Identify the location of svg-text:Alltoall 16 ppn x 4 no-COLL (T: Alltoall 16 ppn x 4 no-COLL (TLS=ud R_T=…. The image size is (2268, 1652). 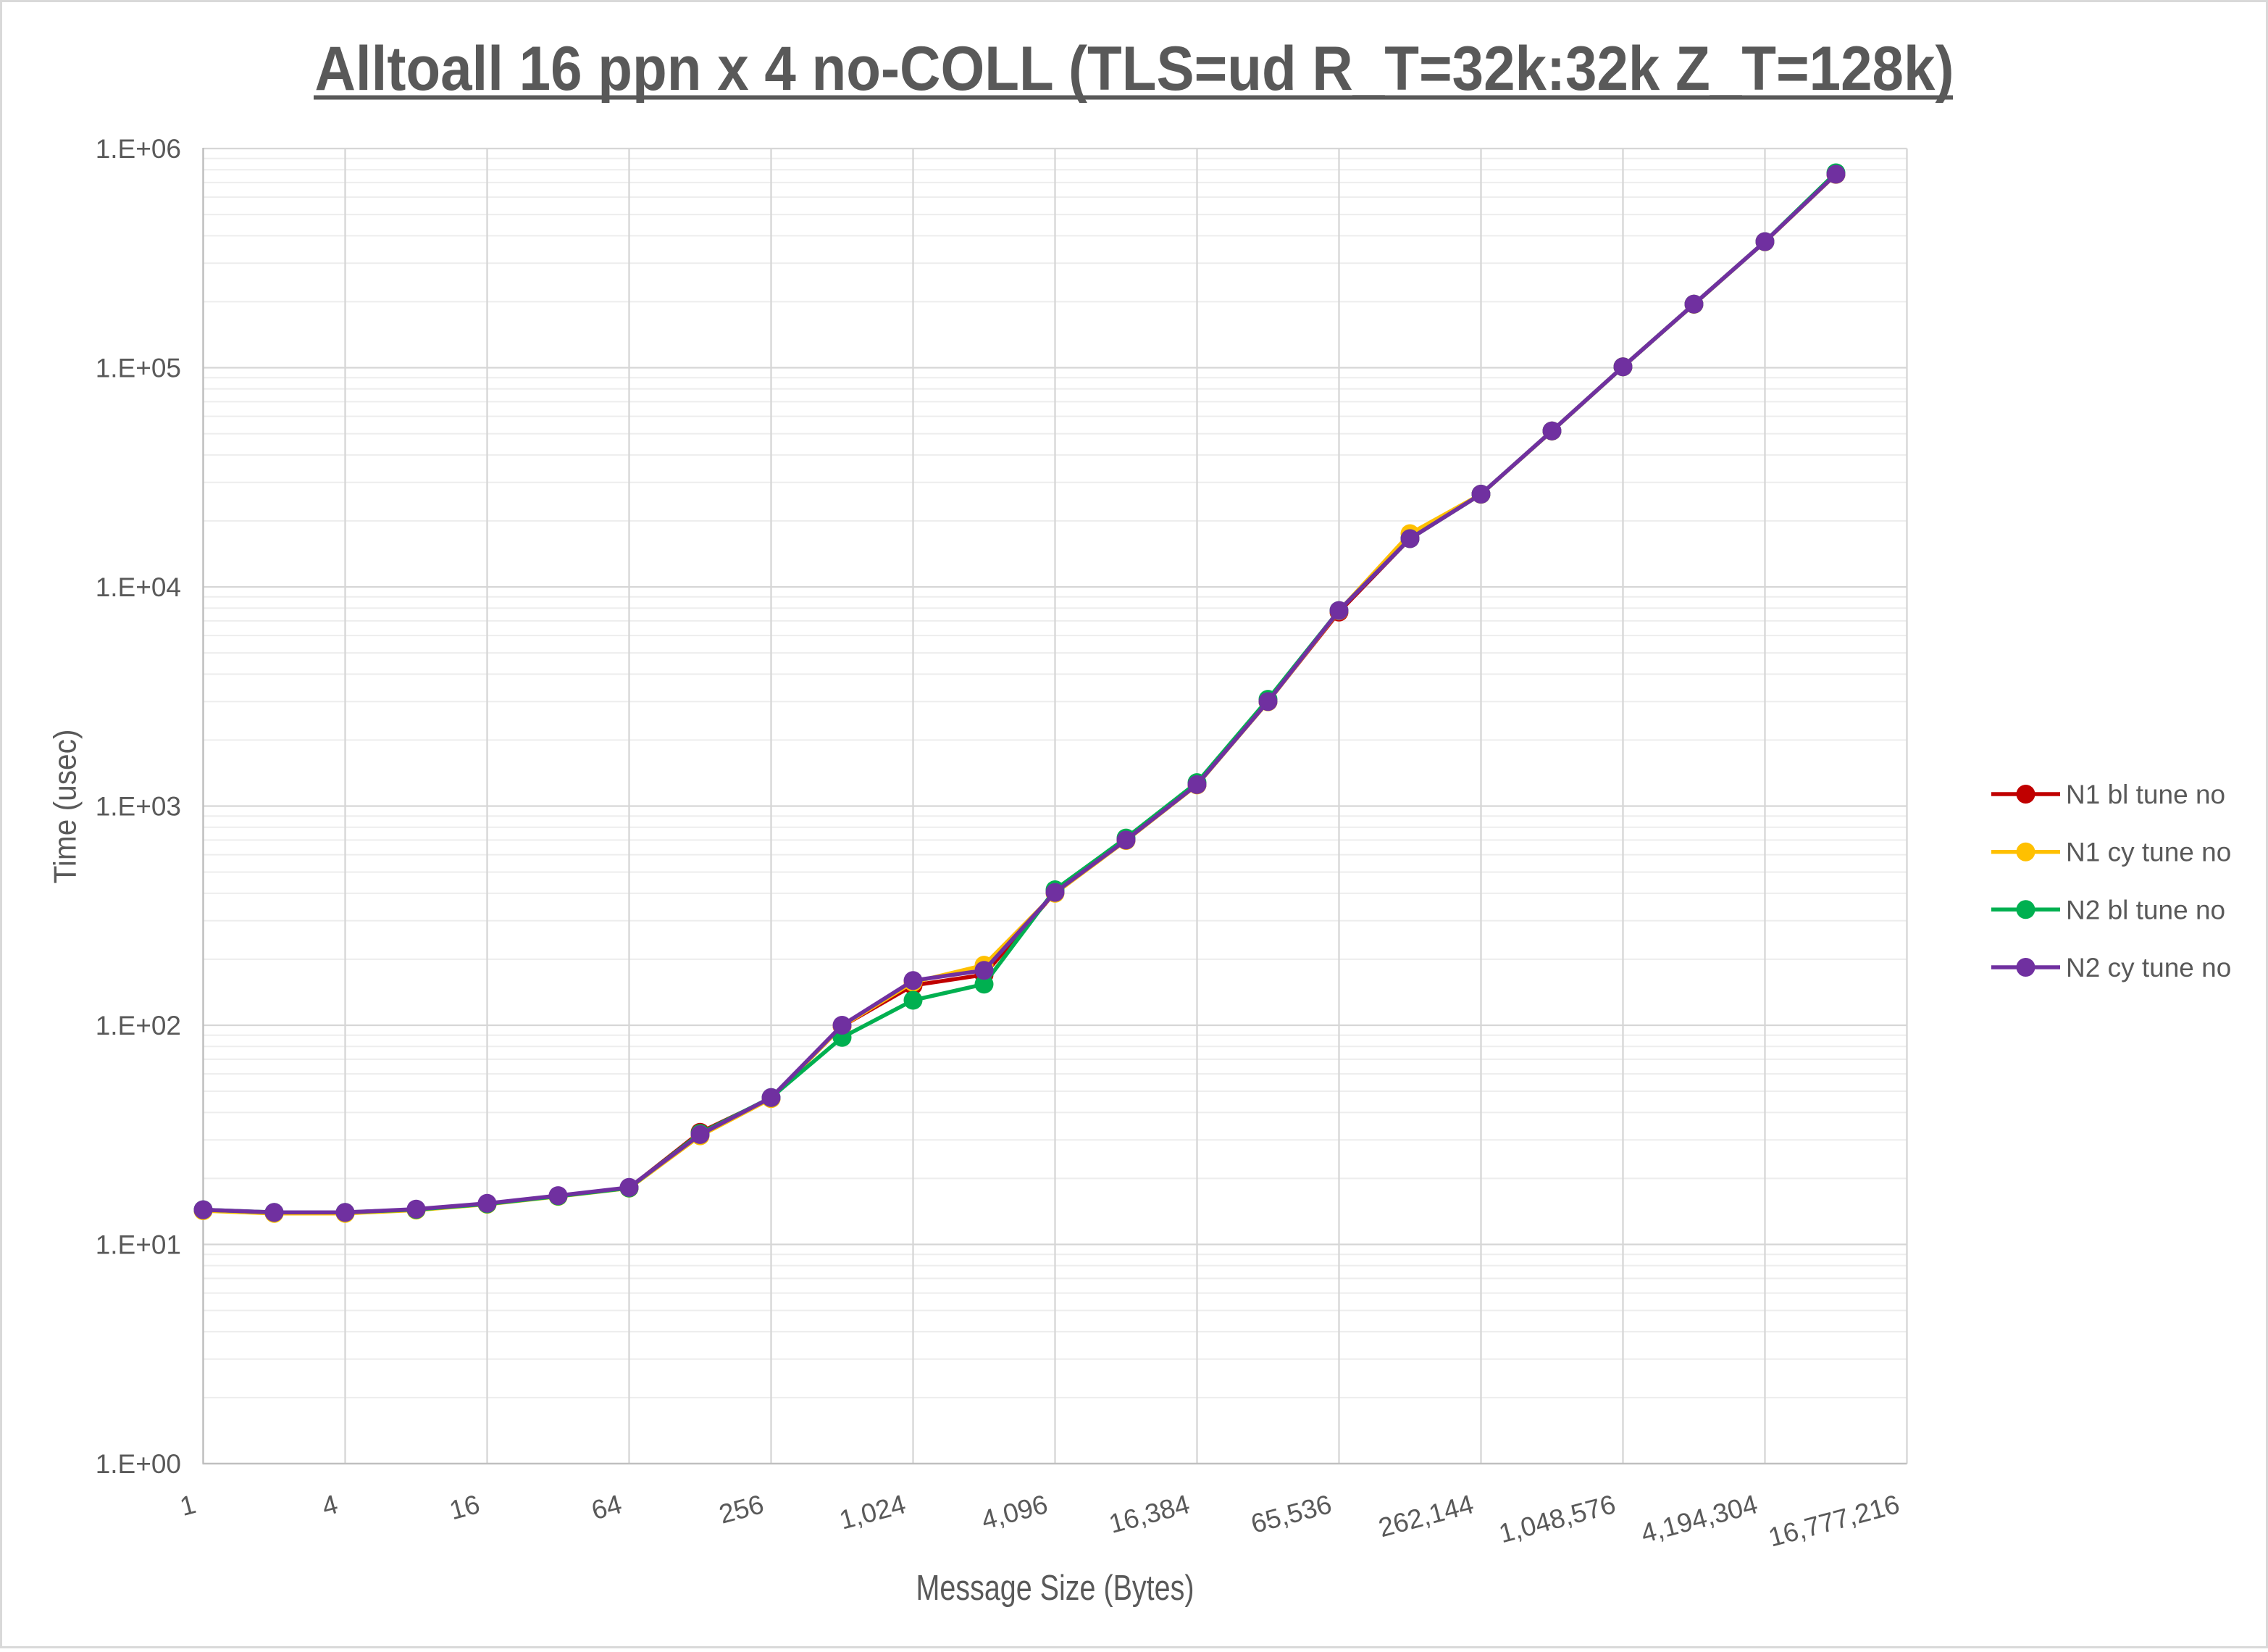
(1134, 69).